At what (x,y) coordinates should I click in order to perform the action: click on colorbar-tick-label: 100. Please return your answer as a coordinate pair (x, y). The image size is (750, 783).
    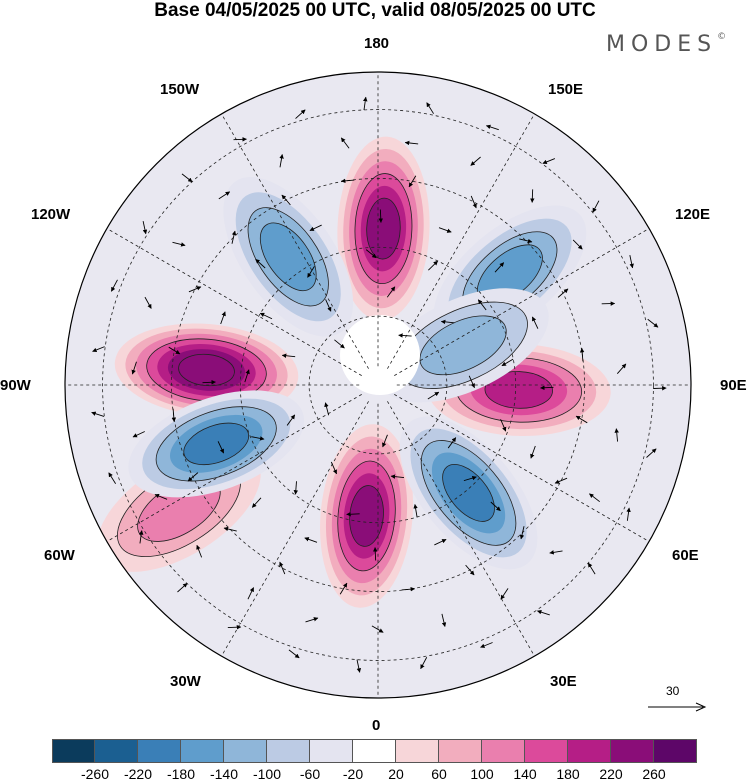
    Looking at the image, I should click on (482, 774).